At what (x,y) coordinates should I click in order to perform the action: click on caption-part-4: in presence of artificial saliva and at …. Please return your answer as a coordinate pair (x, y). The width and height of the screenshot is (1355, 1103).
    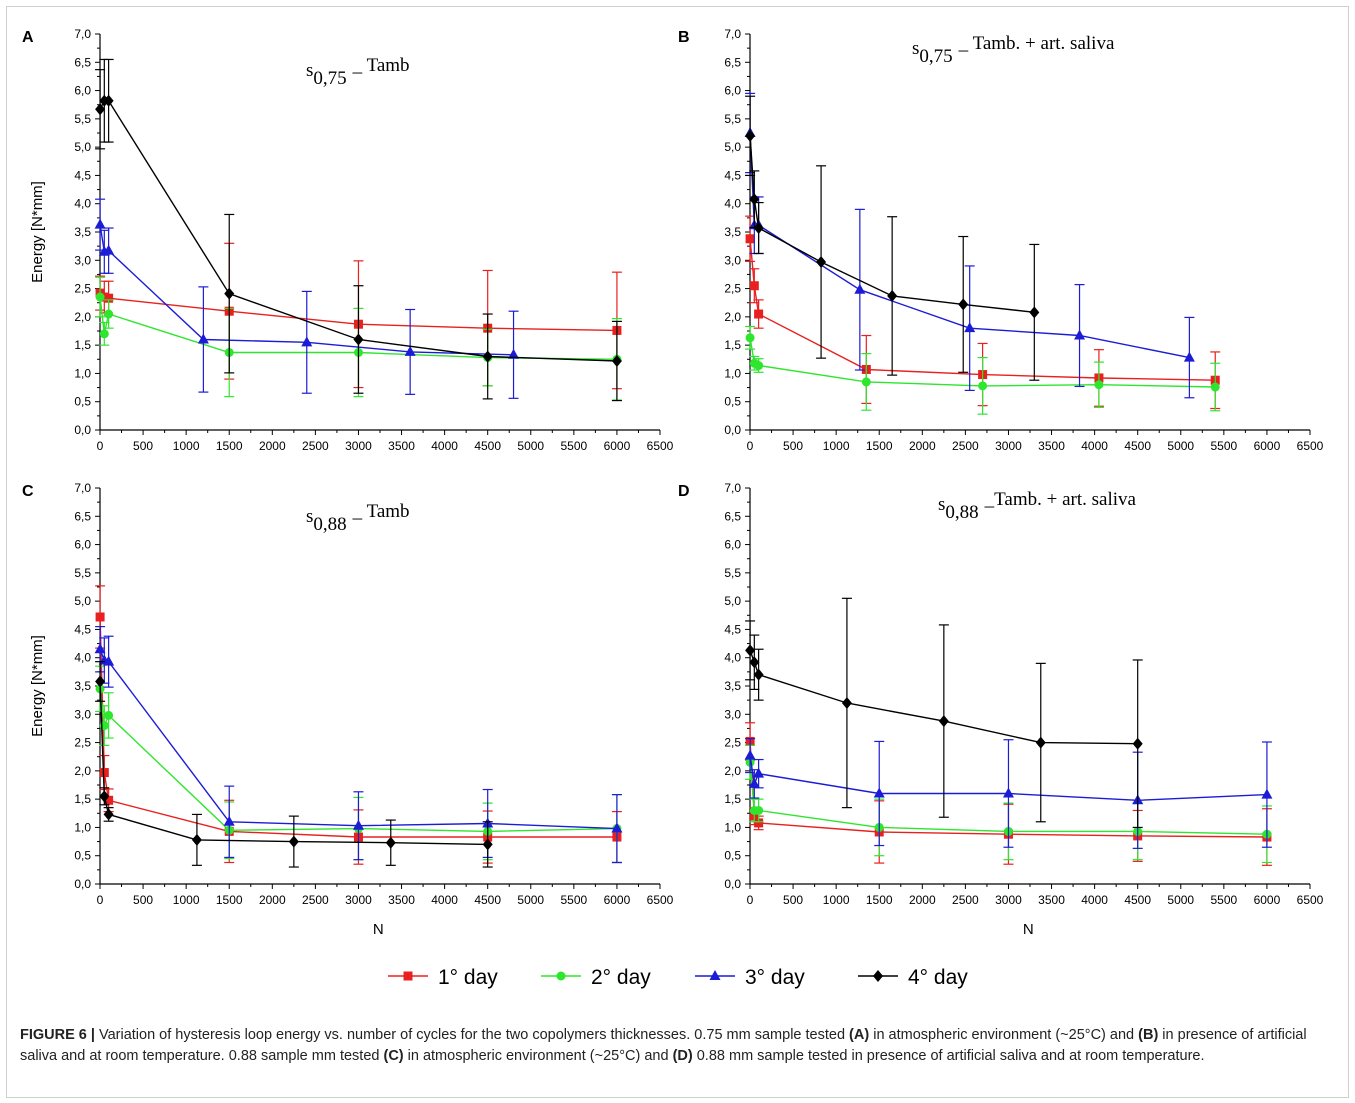
    Looking at the image, I should click on (663, 1045).